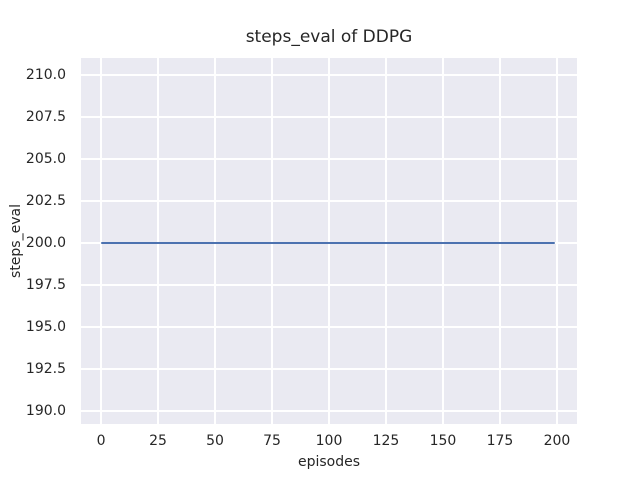 This screenshot has width=640, height=480. I want to click on y-tick-label: 202.5, so click(45, 200).